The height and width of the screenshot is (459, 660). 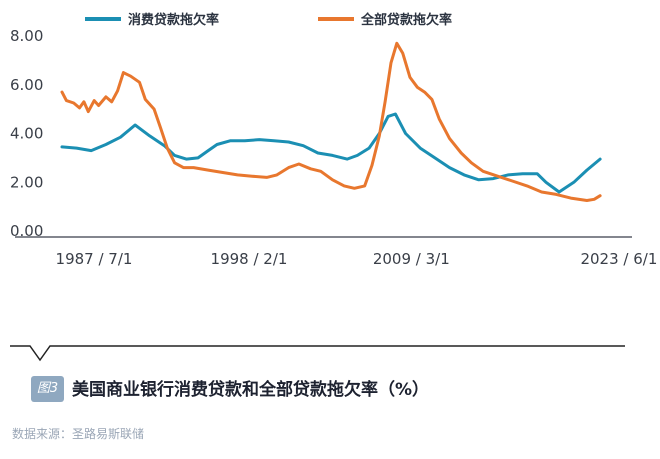 What do you see at coordinates (26, 182) in the screenshot?
I see `y-tick-label: 2.00` at bounding box center [26, 182].